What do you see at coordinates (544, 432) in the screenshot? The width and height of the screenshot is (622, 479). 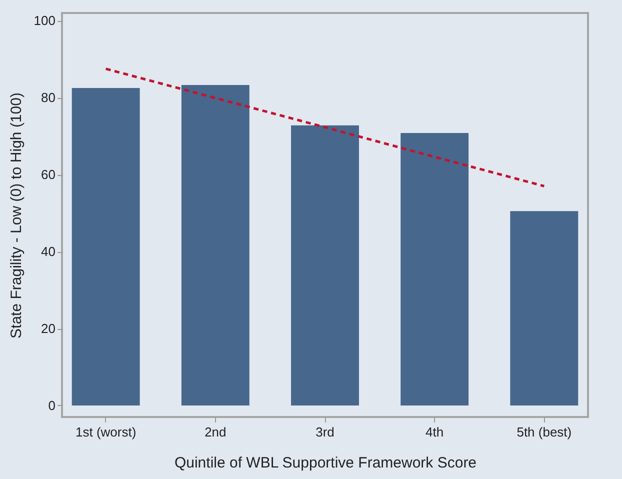 I see `x-tick-label: 5th (best)` at bounding box center [544, 432].